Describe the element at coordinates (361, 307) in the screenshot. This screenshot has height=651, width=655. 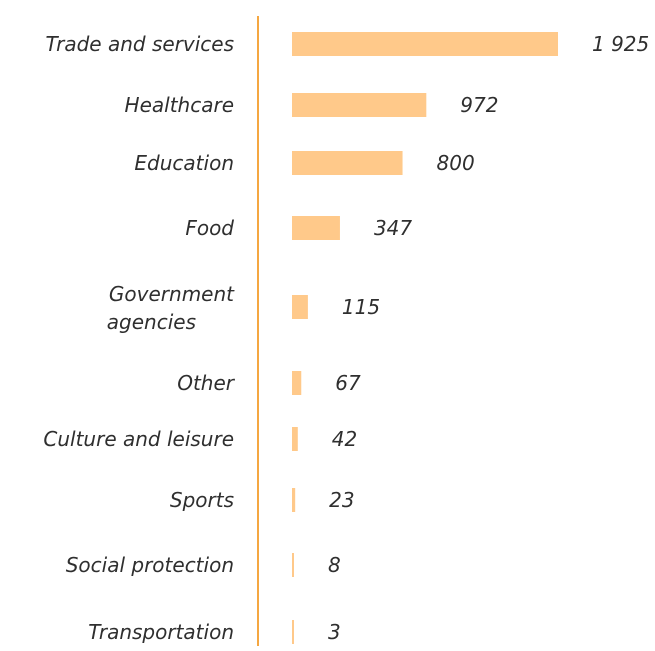
I see `value-label-government-agencies: 115` at that location.